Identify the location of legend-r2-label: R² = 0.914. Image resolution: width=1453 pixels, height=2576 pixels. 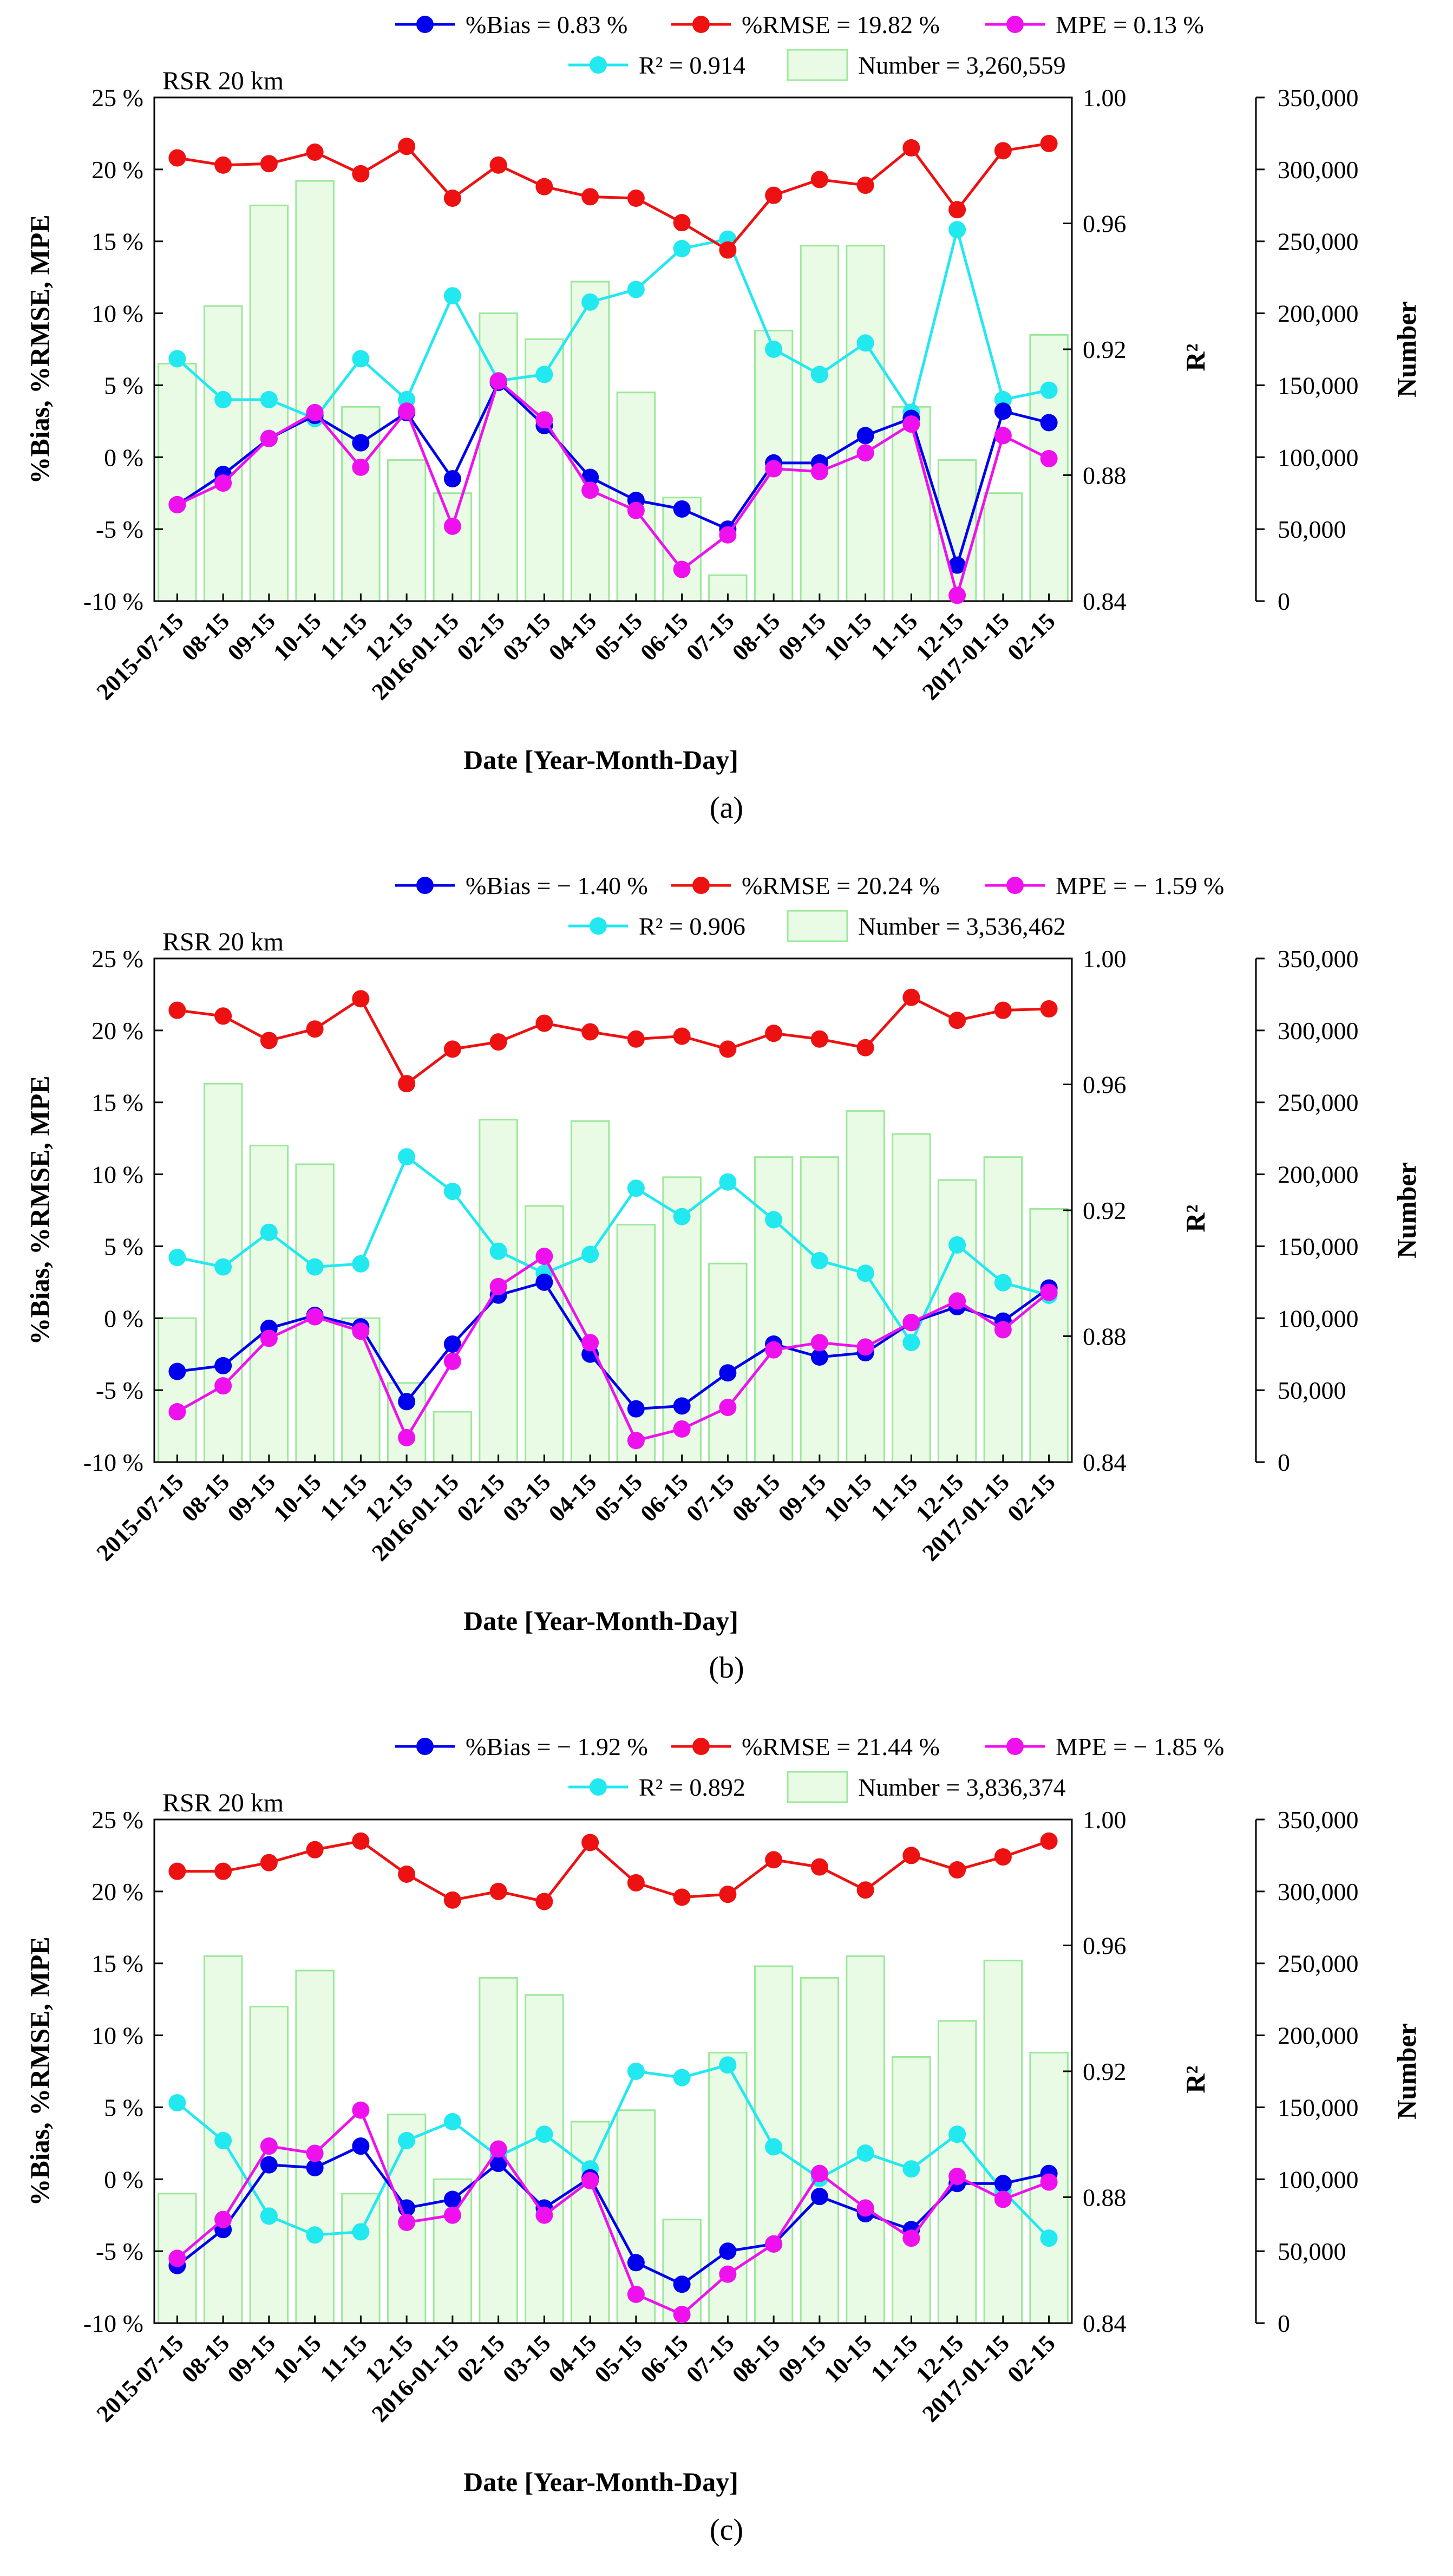
(692, 65).